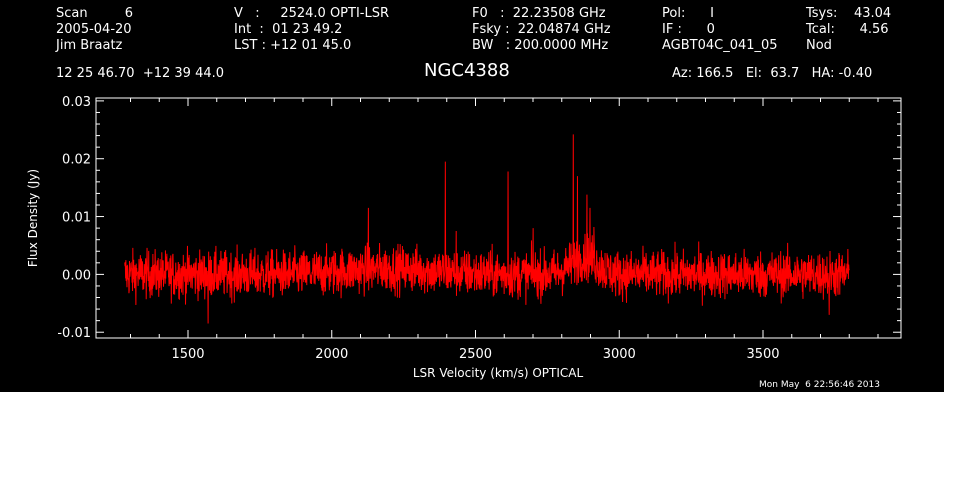 The height and width of the screenshot is (490, 962). Describe the element at coordinates (187, 354) in the screenshot. I see `x-tick-label: 1500` at that location.